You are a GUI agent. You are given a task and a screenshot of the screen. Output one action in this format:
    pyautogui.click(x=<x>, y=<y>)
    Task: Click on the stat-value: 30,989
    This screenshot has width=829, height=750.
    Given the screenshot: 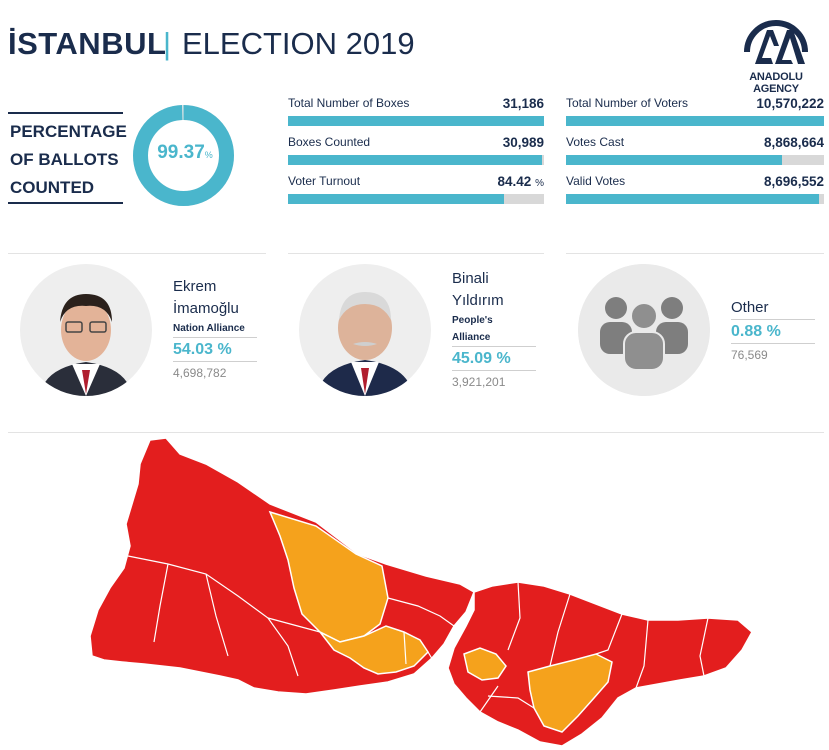 What is the action you would take?
    pyautogui.click(x=523, y=142)
    